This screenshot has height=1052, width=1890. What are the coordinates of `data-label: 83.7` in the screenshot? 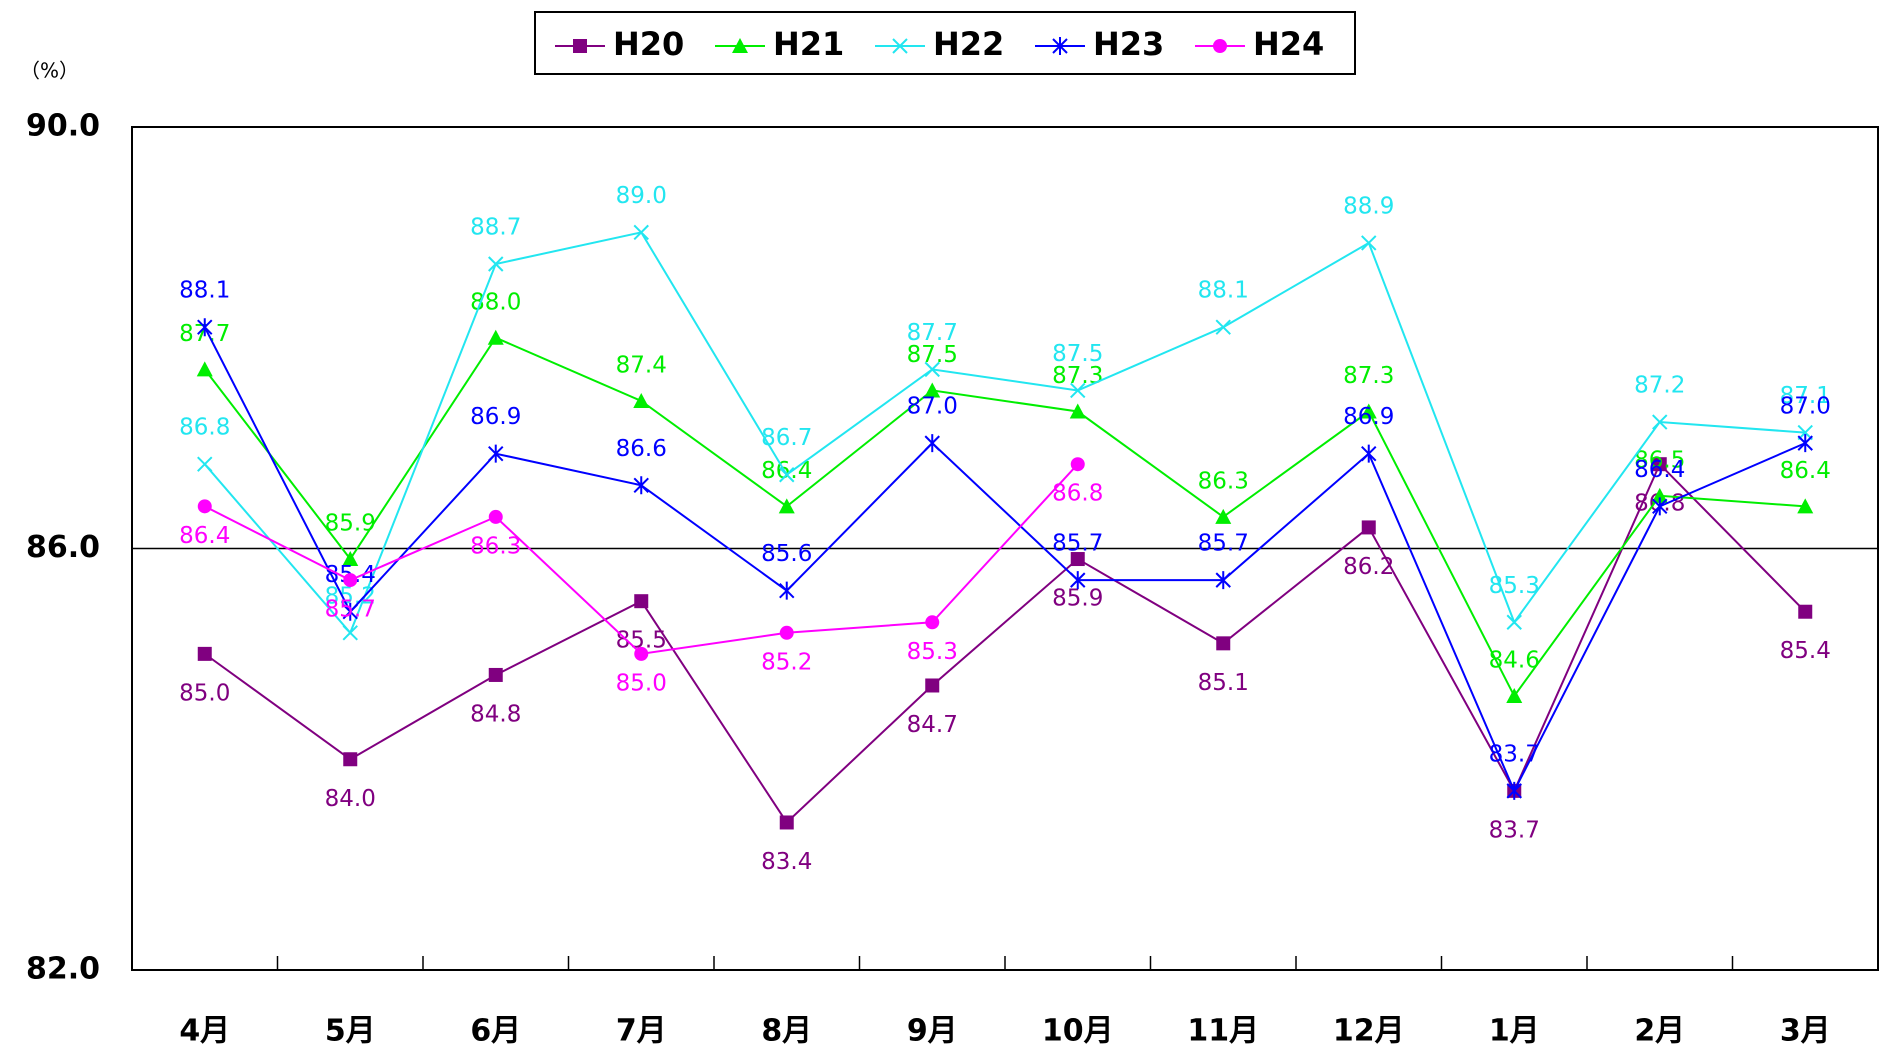 It's located at (1514, 754).